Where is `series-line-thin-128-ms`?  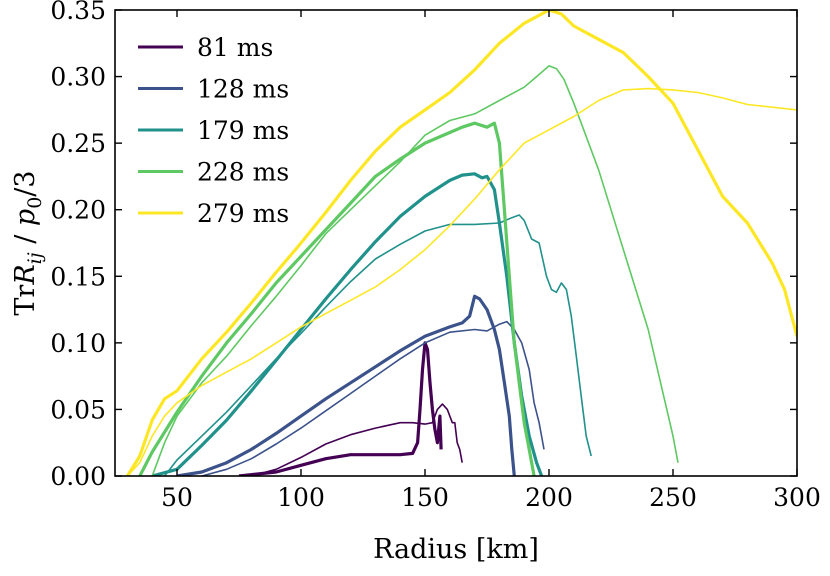
series-line-thin-128-ms is located at coordinates (373, 398).